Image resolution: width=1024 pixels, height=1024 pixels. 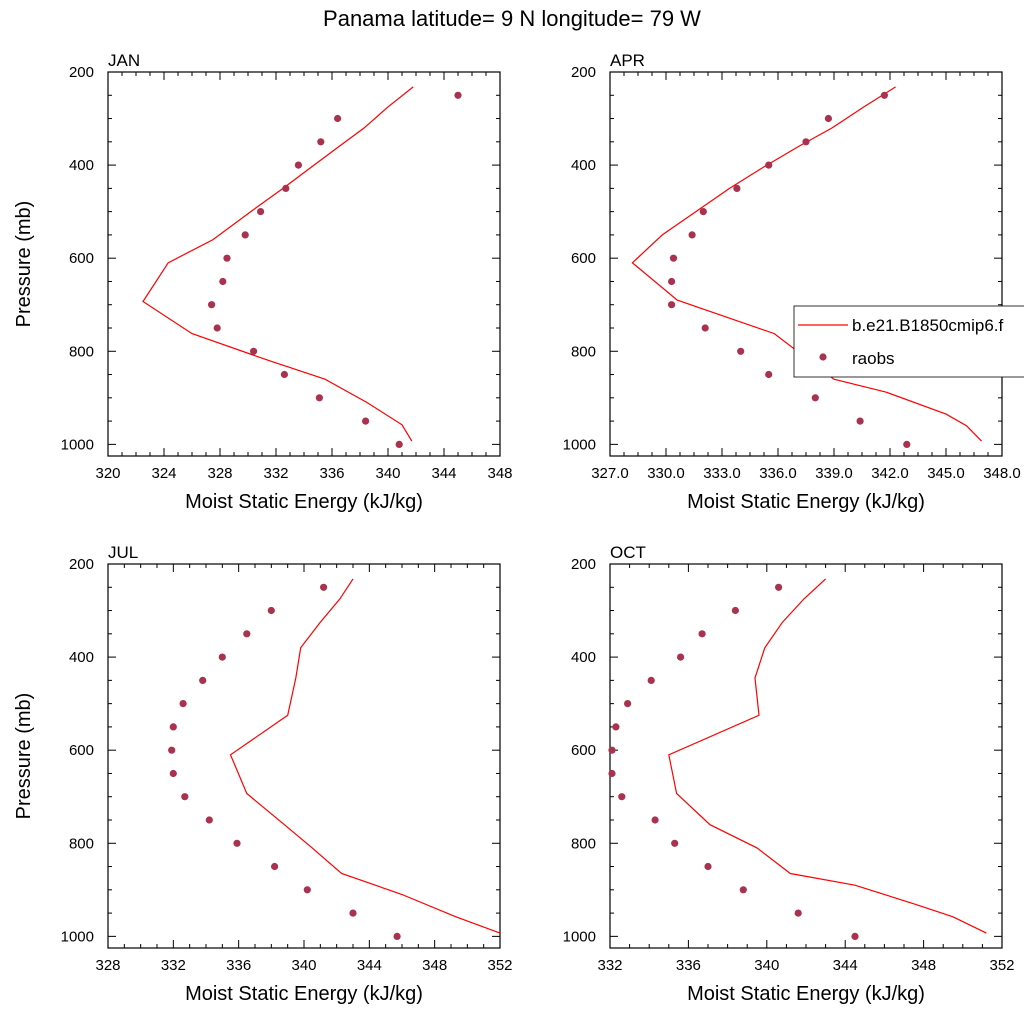 I want to click on legend-dot-symbol, so click(x=823, y=357).